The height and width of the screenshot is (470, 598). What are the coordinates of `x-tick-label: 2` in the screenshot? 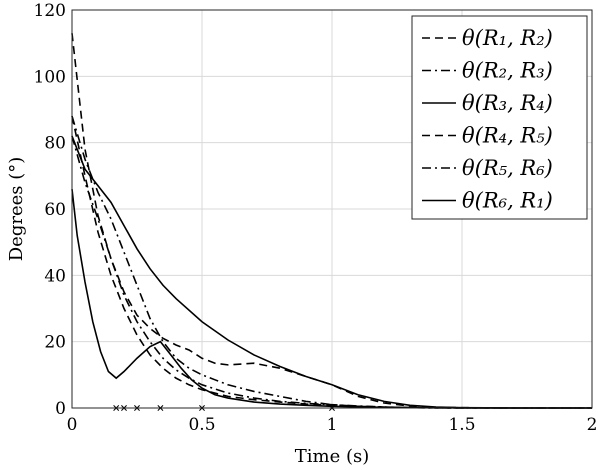 It's located at (592, 425).